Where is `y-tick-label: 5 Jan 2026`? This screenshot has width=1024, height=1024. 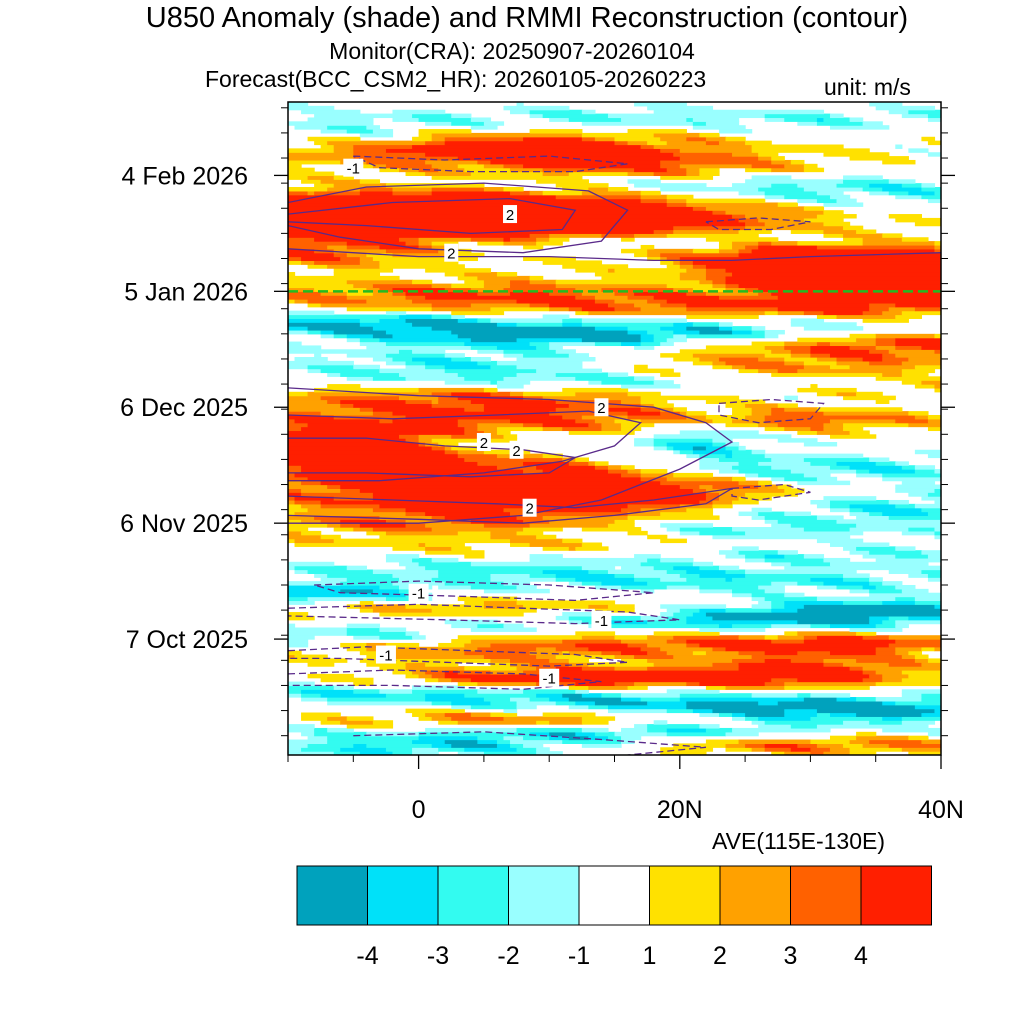
y-tick-label: 5 Jan 2026 is located at coordinates (186, 292).